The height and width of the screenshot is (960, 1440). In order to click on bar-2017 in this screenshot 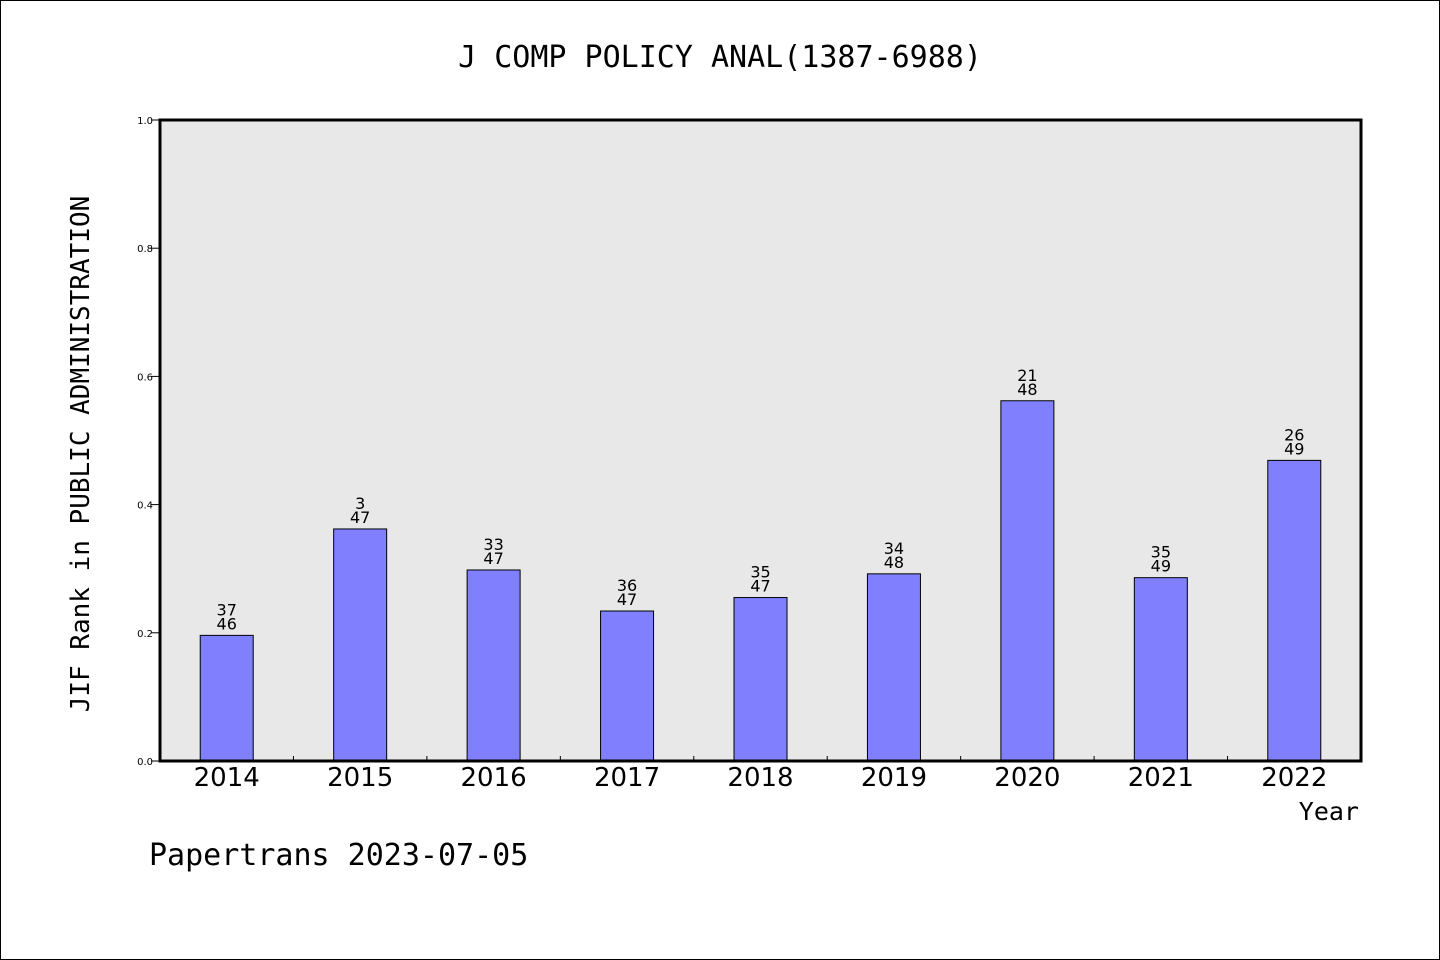, I will do `click(627, 686)`.